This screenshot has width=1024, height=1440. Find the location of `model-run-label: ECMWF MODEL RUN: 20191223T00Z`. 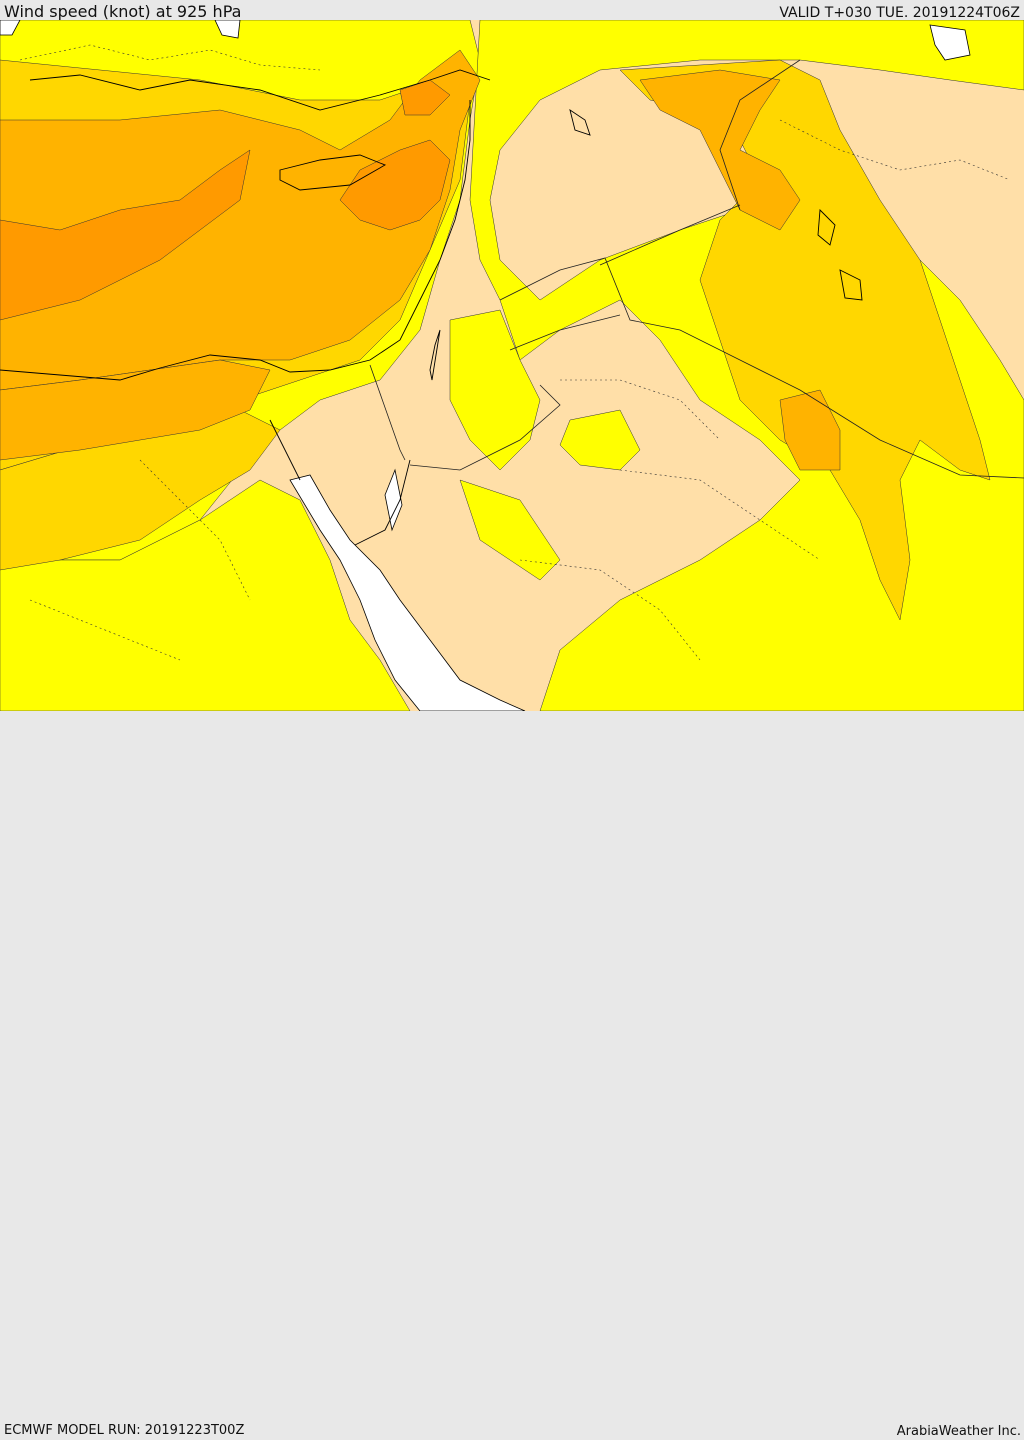

model-run-label: ECMWF MODEL RUN: 20191223T00Z is located at coordinates (124, 1430).